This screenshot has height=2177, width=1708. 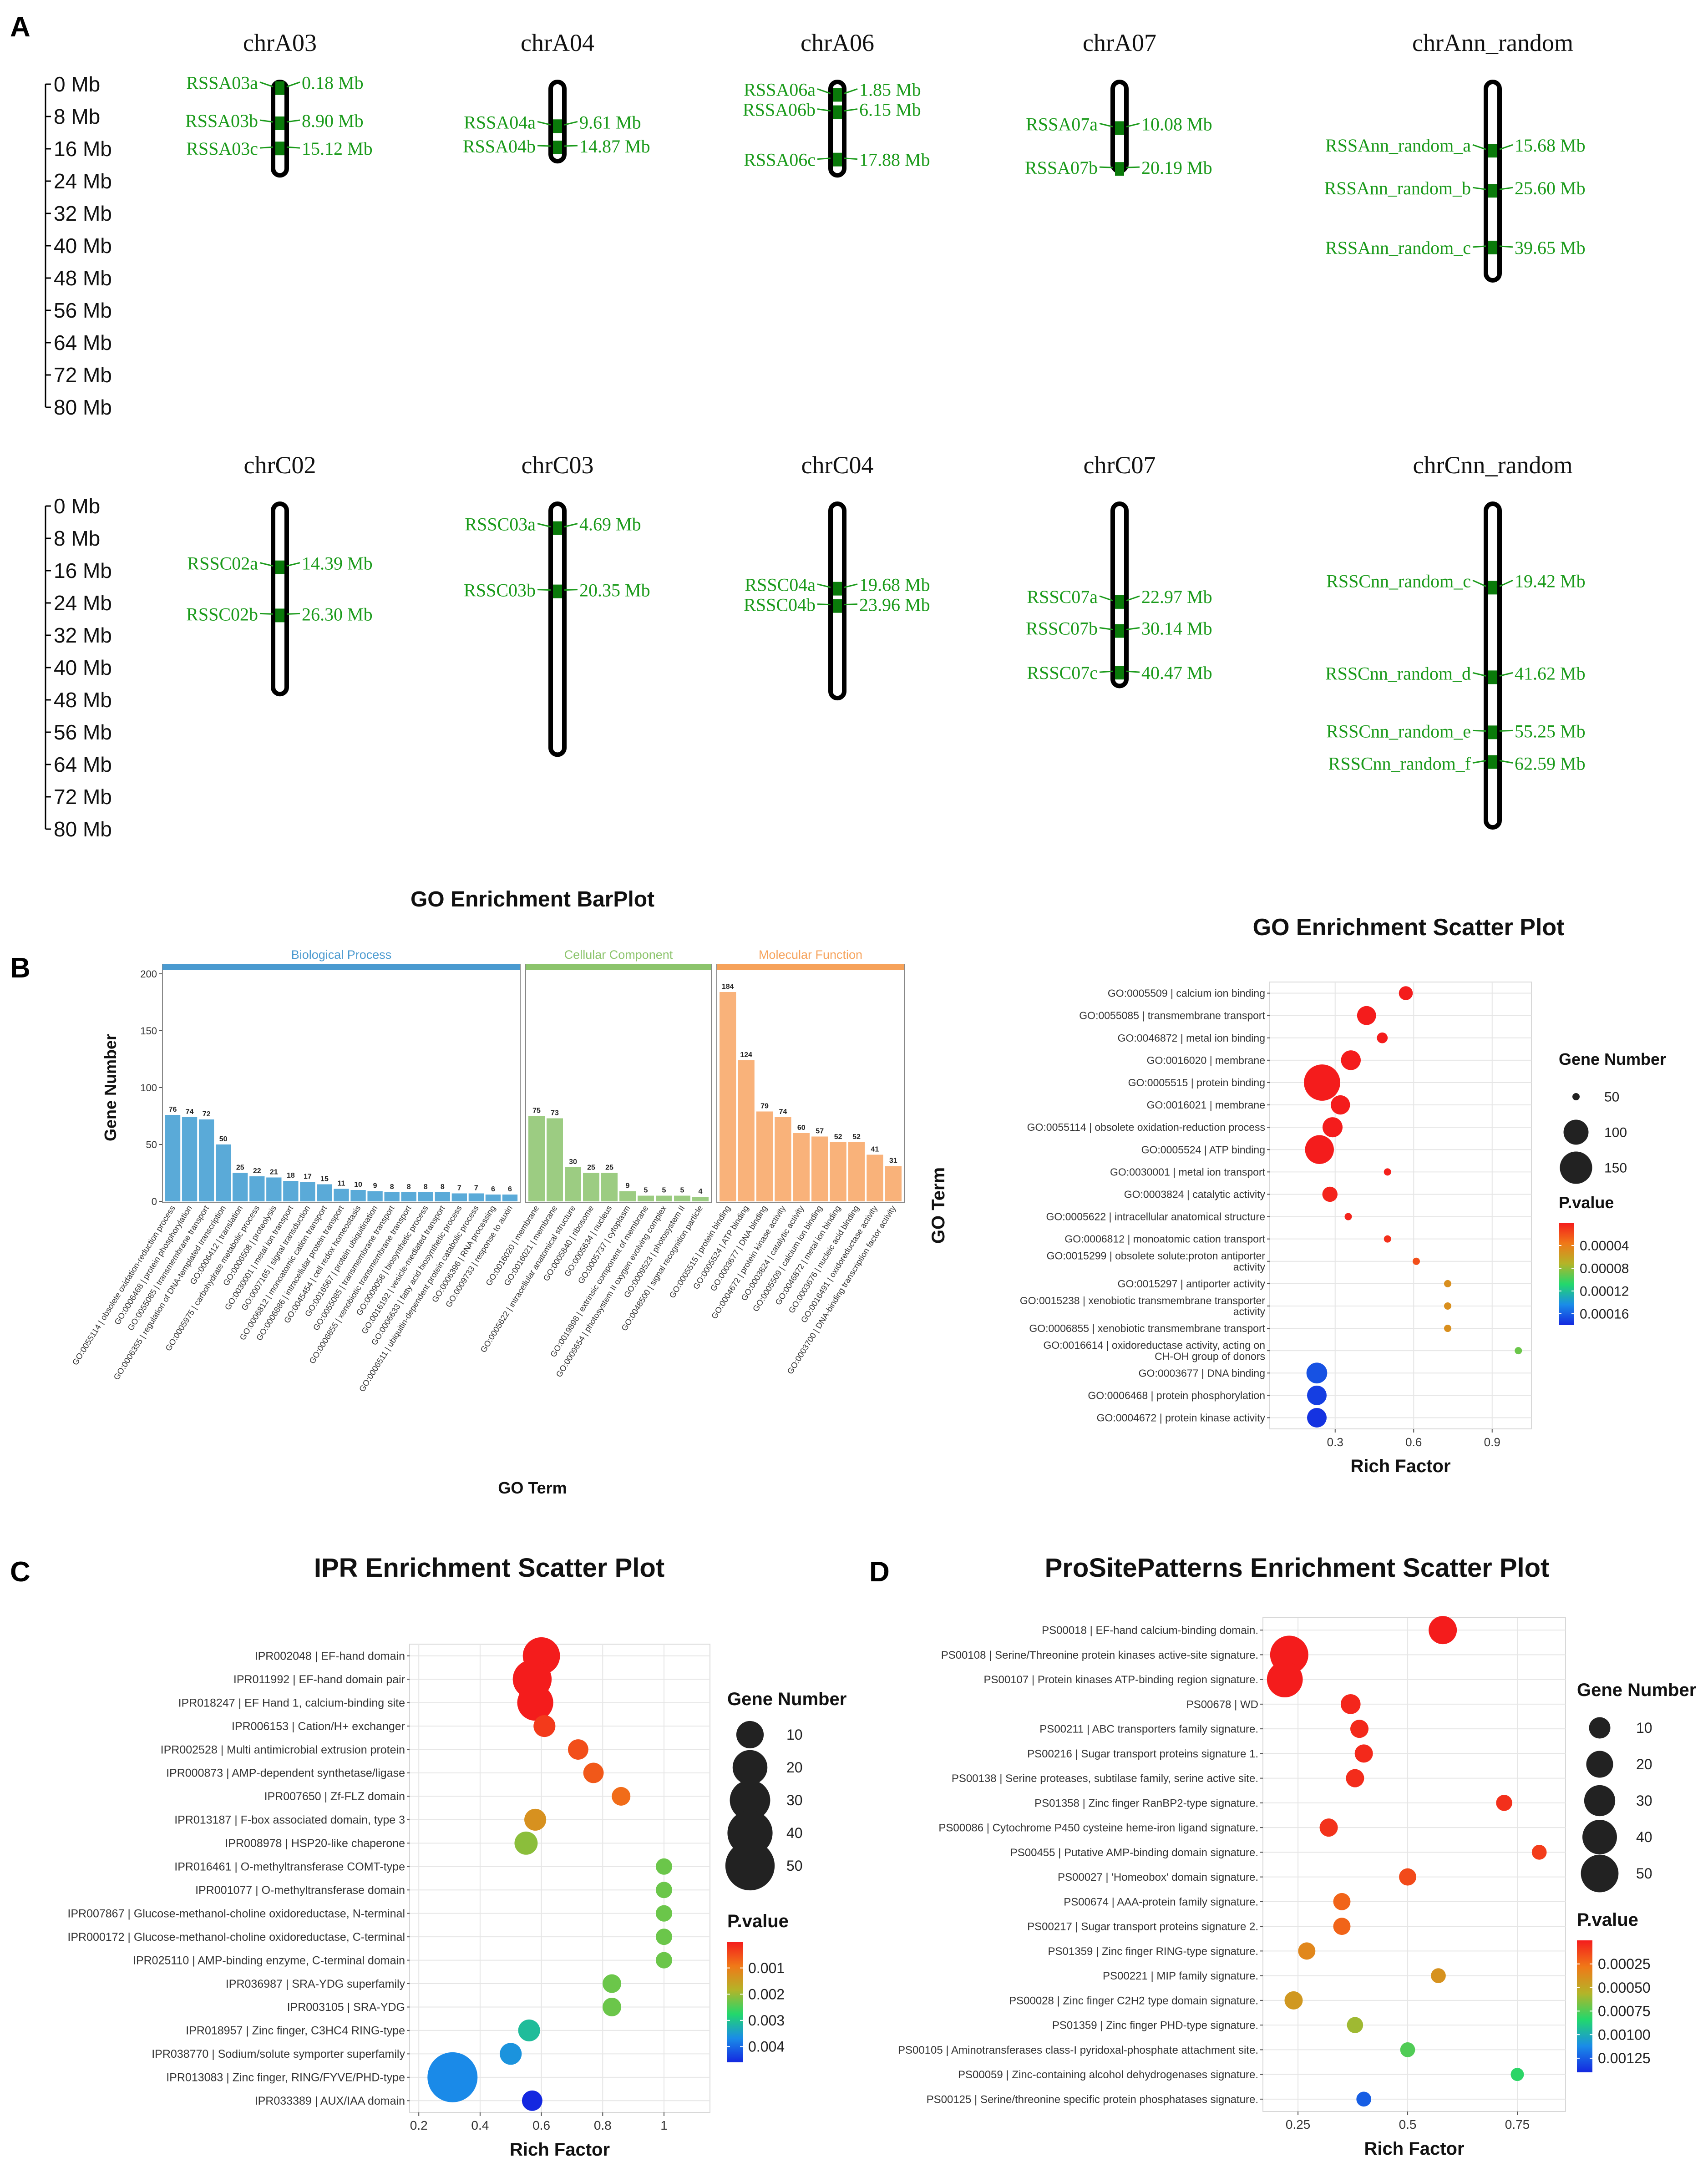 I want to click on marker-id: RSSAnn_random_b, so click(x=1397, y=188).